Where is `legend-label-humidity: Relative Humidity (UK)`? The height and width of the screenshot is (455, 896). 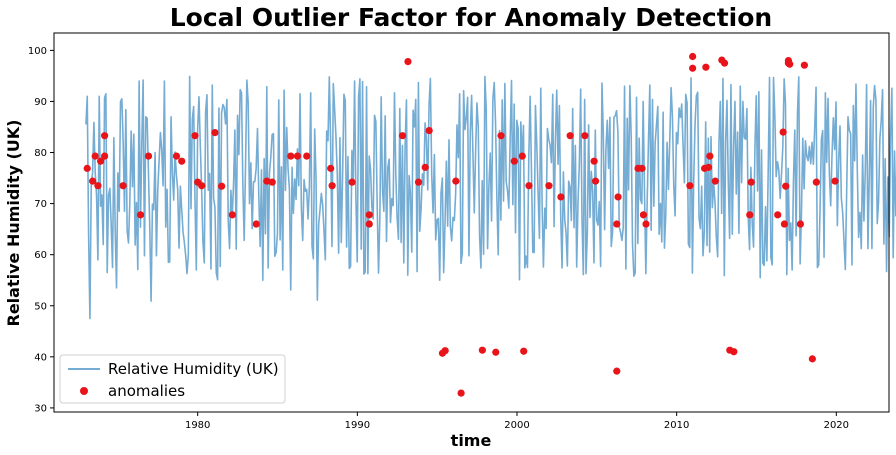 legend-label-humidity: Relative Humidity (UK) is located at coordinates (193, 369).